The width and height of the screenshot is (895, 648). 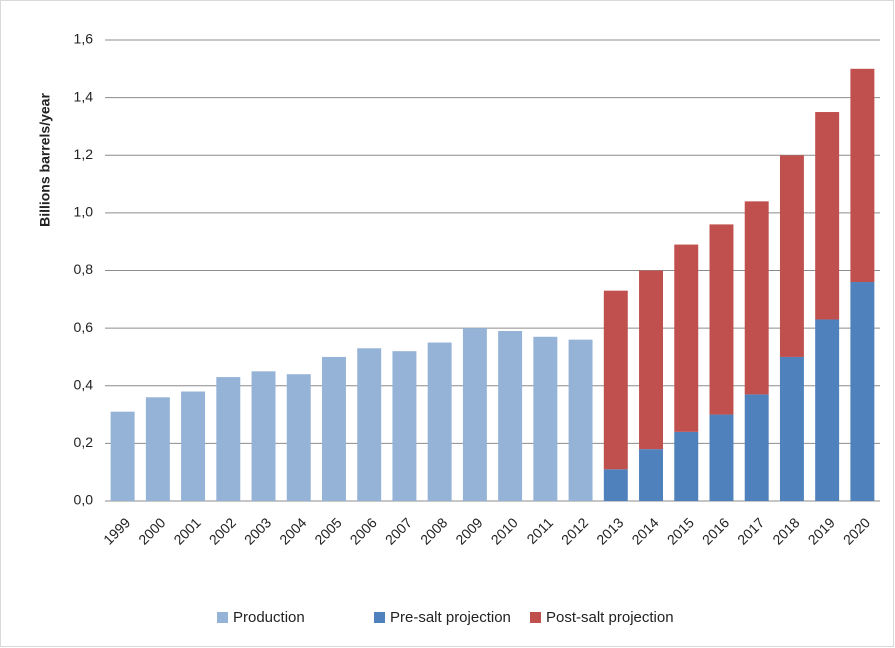 What do you see at coordinates (84, 327) in the screenshot?
I see `y-tick-label: 0,6` at bounding box center [84, 327].